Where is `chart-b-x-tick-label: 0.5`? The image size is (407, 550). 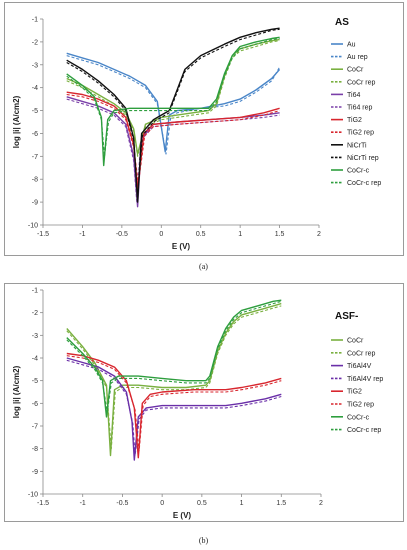 chart-b-x-tick-label: 0.5 is located at coordinates (202, 503).